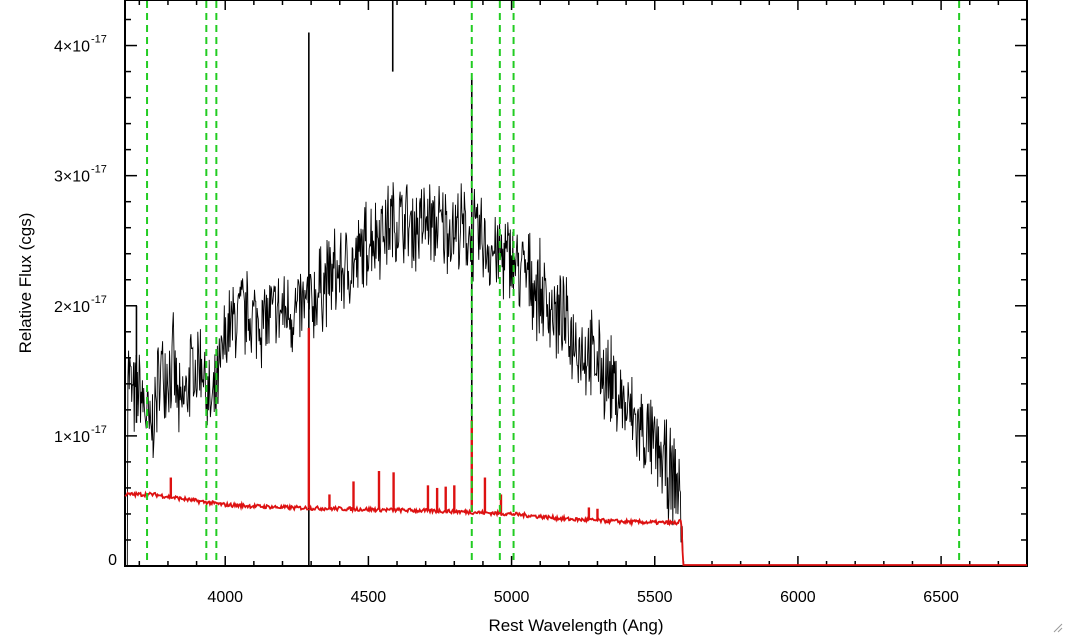  I want to click on y-tick-label: 0, so click(112, 560).